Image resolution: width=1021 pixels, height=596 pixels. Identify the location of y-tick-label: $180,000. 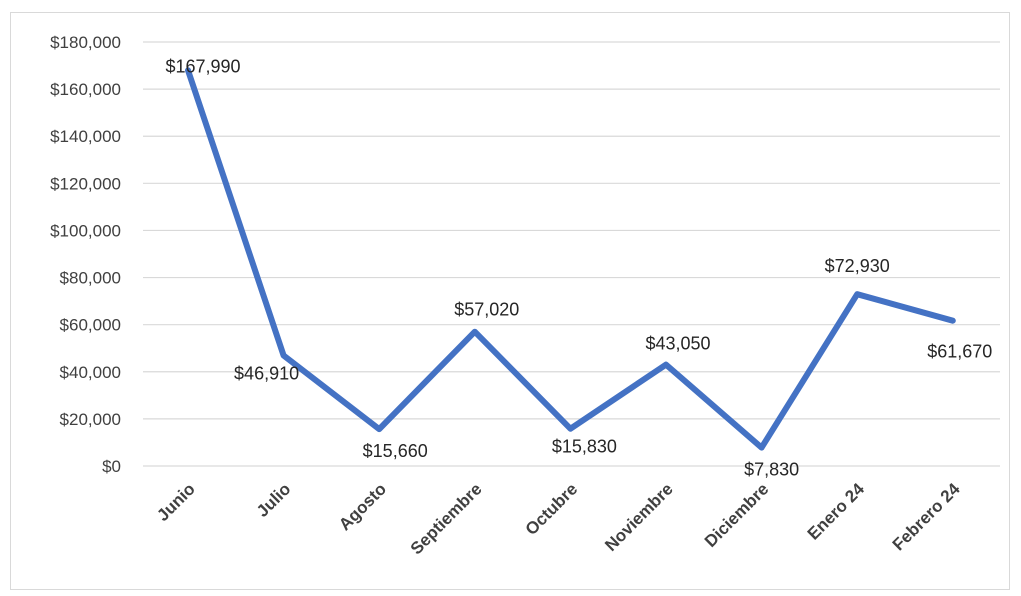
(85, 42).